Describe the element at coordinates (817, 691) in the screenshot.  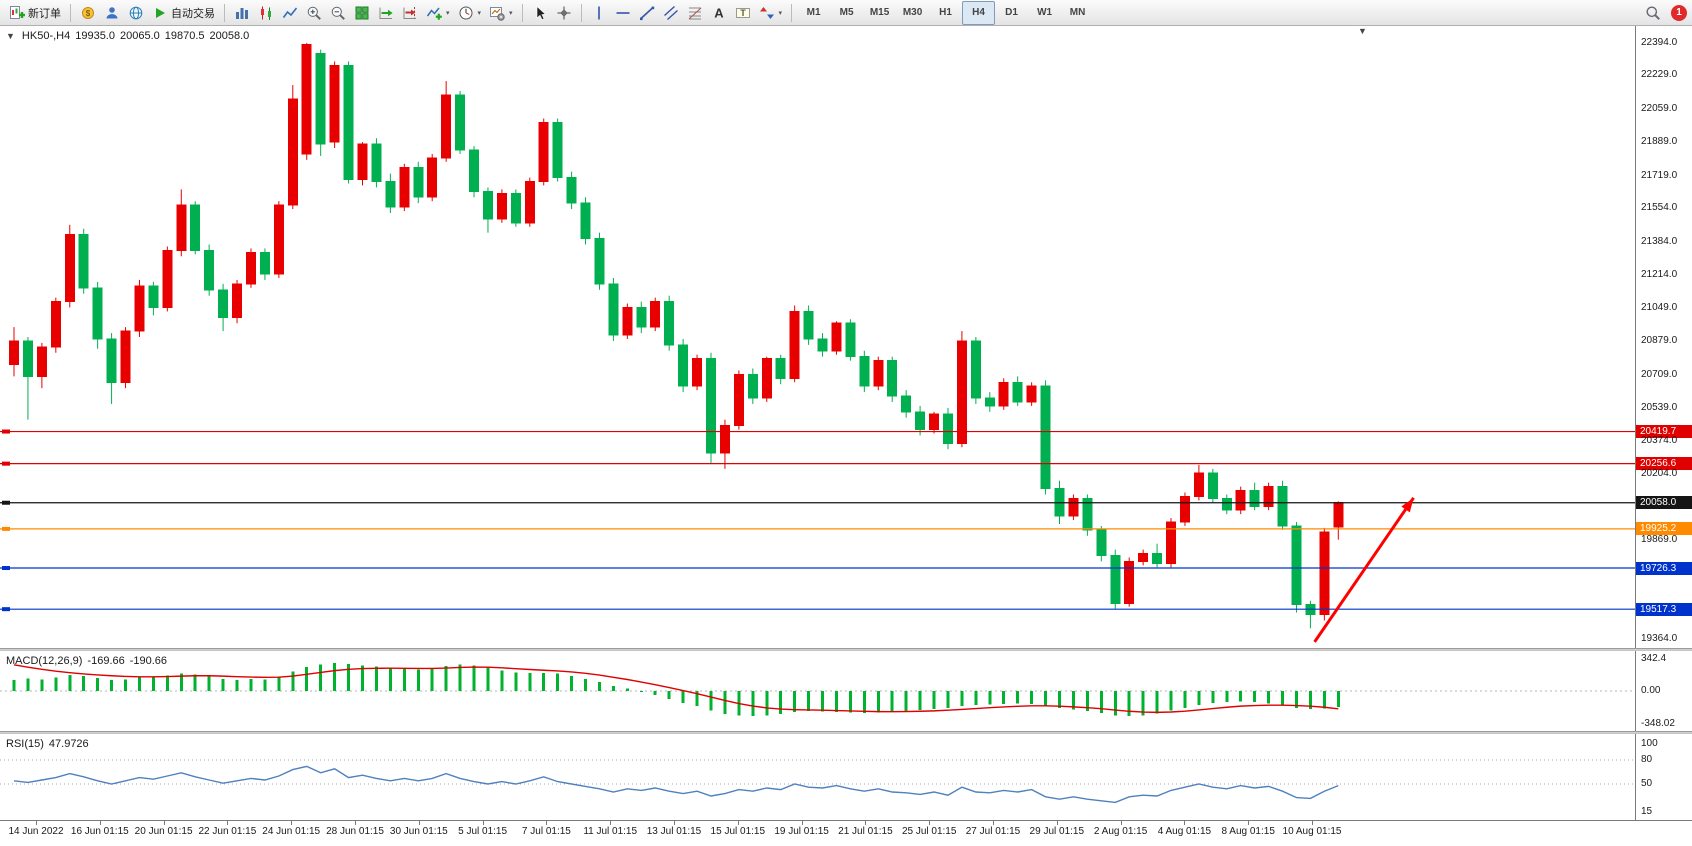
I see `macd-canvas` at that location.